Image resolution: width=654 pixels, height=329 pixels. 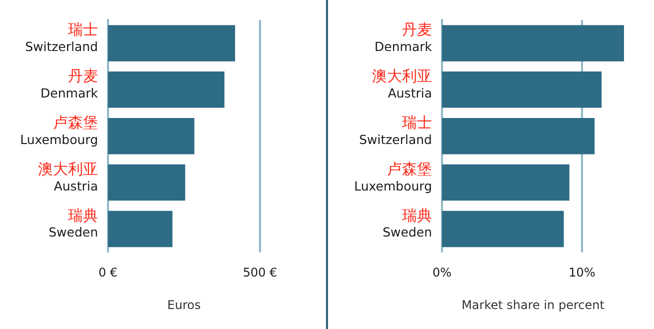 I want to click on x-tick-label: 0%, so click(x=442, y=273).